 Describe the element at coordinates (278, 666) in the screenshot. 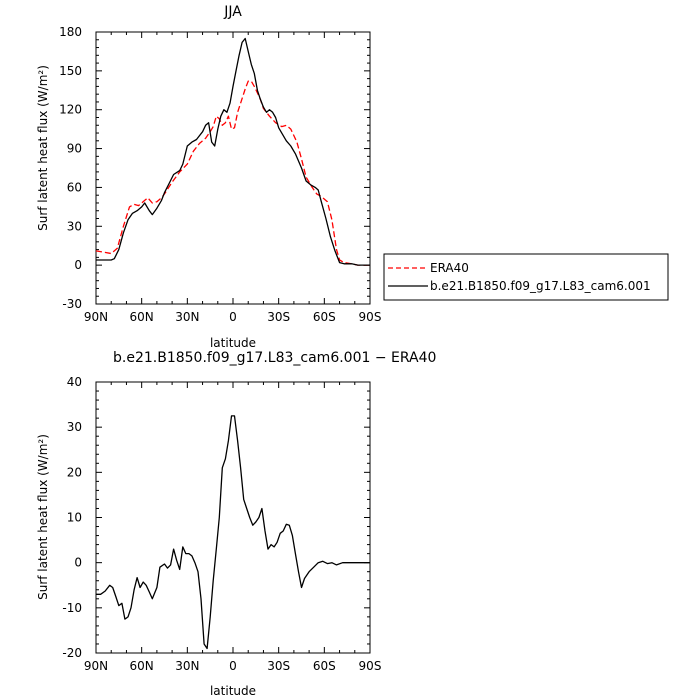

I see `bottom-x-tick-label: 30S` at that location.